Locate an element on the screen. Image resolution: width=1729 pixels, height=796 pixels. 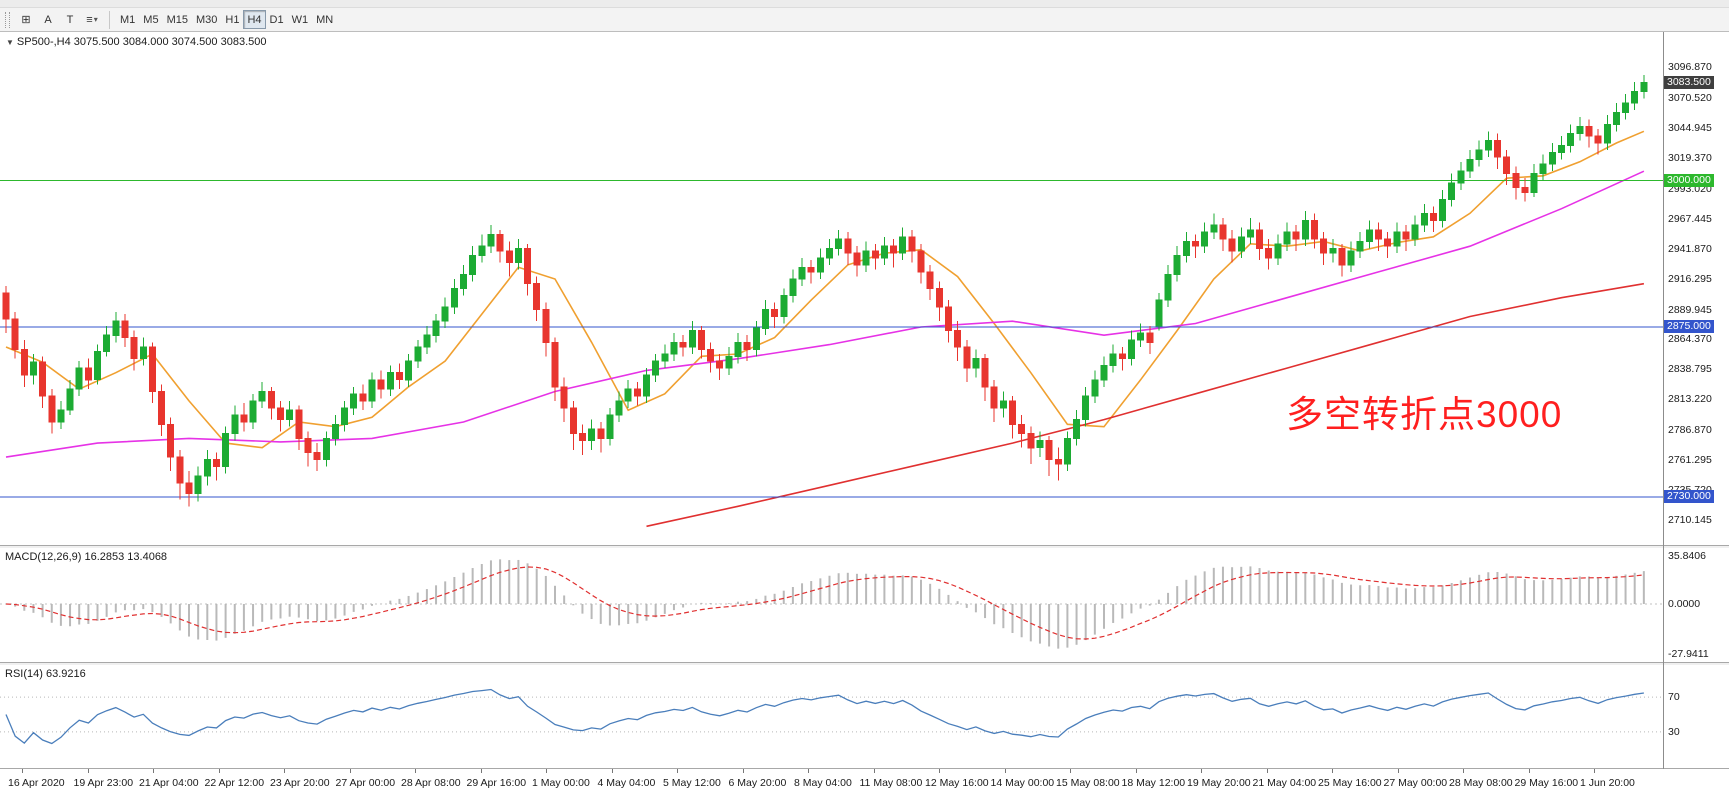
text-box-tool-button: T is located at coordinates (70, 19).